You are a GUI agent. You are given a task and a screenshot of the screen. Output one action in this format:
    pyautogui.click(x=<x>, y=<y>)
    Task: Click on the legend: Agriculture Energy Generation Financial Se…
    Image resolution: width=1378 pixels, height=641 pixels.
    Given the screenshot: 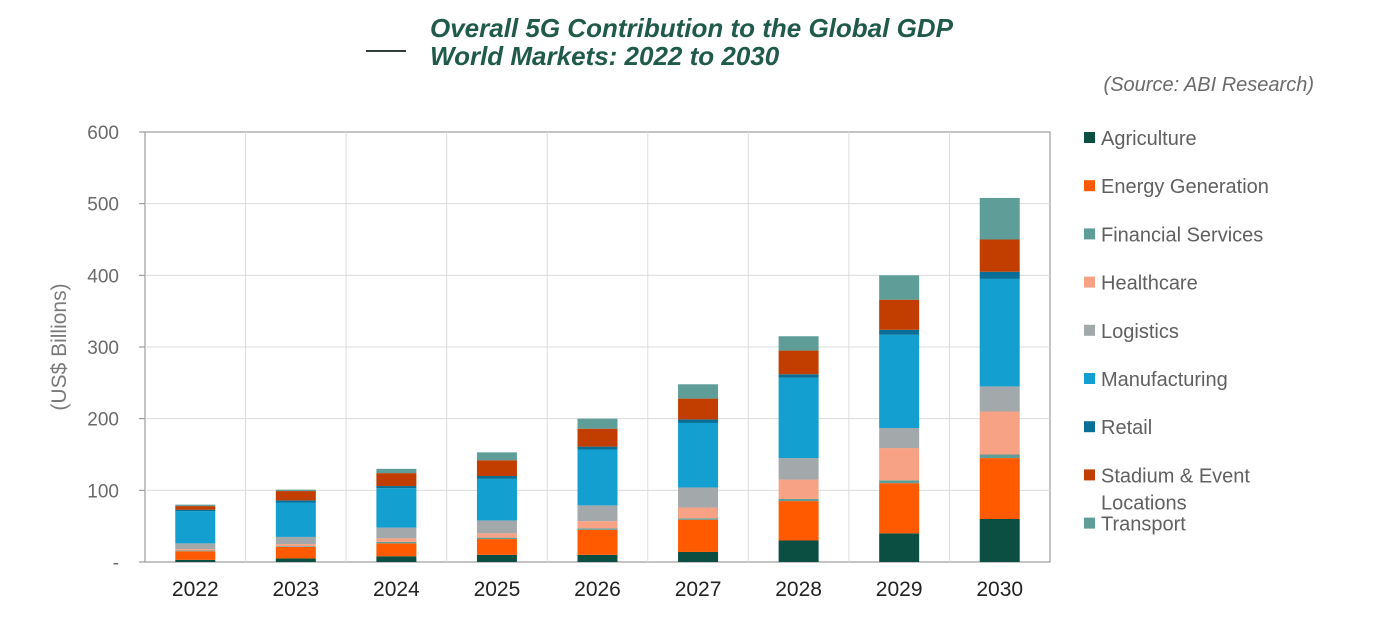 What is the action you would take?
    pyautogui.click(x=1176, y=332)
    